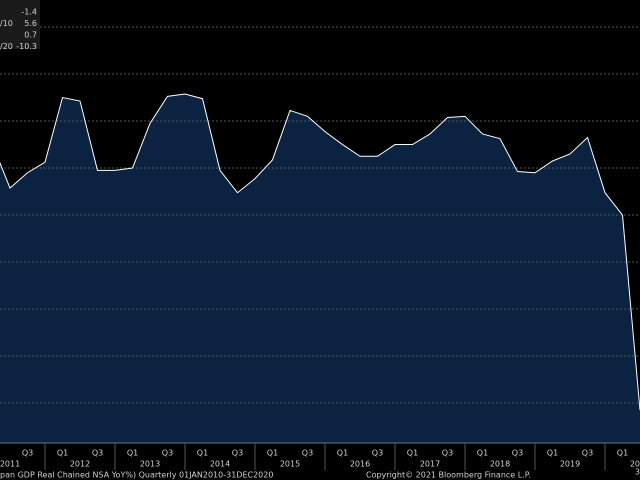 This screenshot has height=480, width=640. Describe the element at coordinates (150, 464) in the screenshot. I see `x-year-label: 2013` at that location.